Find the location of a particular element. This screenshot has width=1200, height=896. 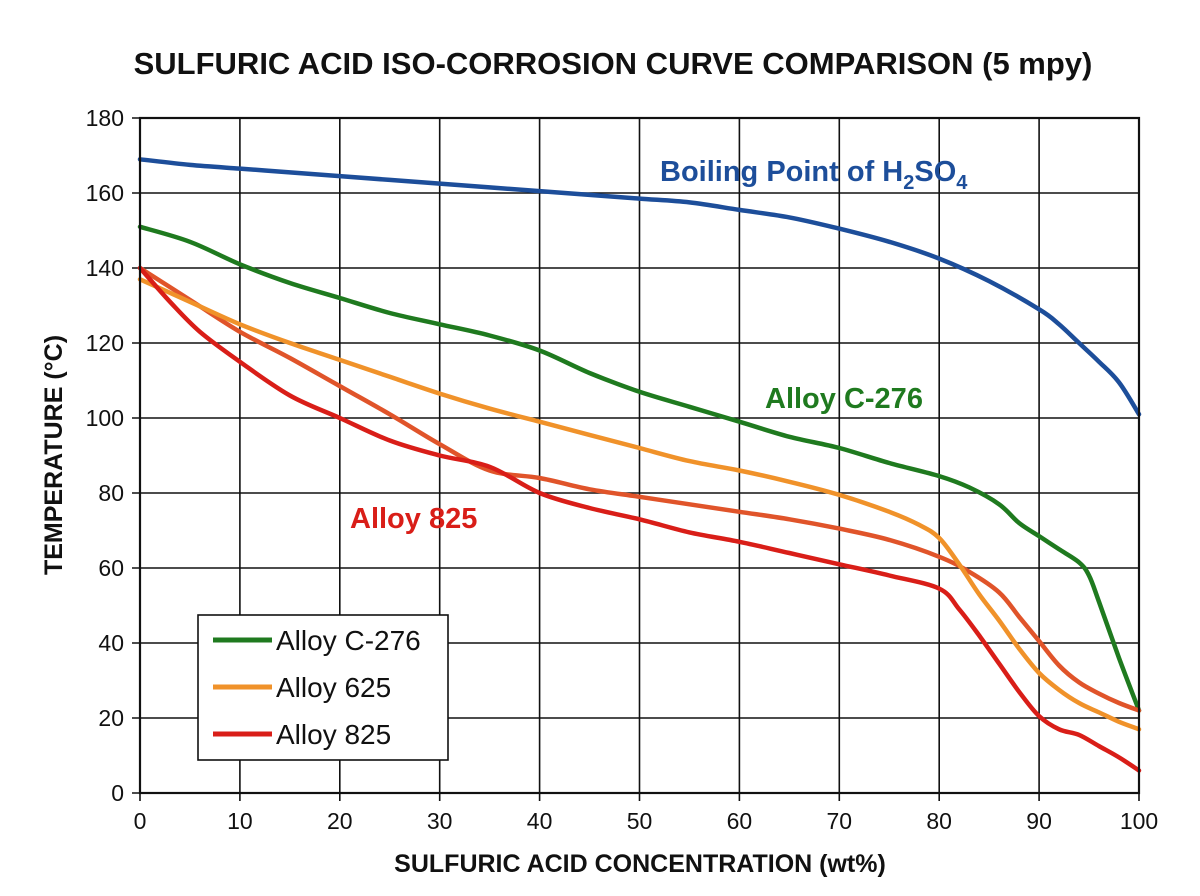

boiling-point-sub-4: 4 is located at coordinates (962, 183).